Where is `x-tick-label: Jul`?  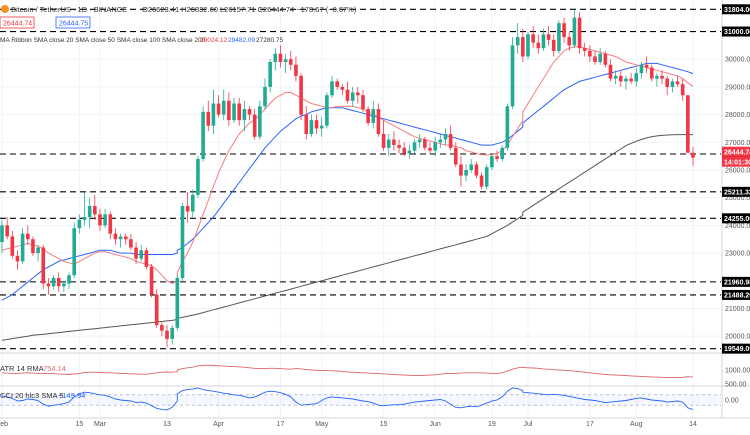
x-tick-label: Jul is located at coordinates (528, 424).